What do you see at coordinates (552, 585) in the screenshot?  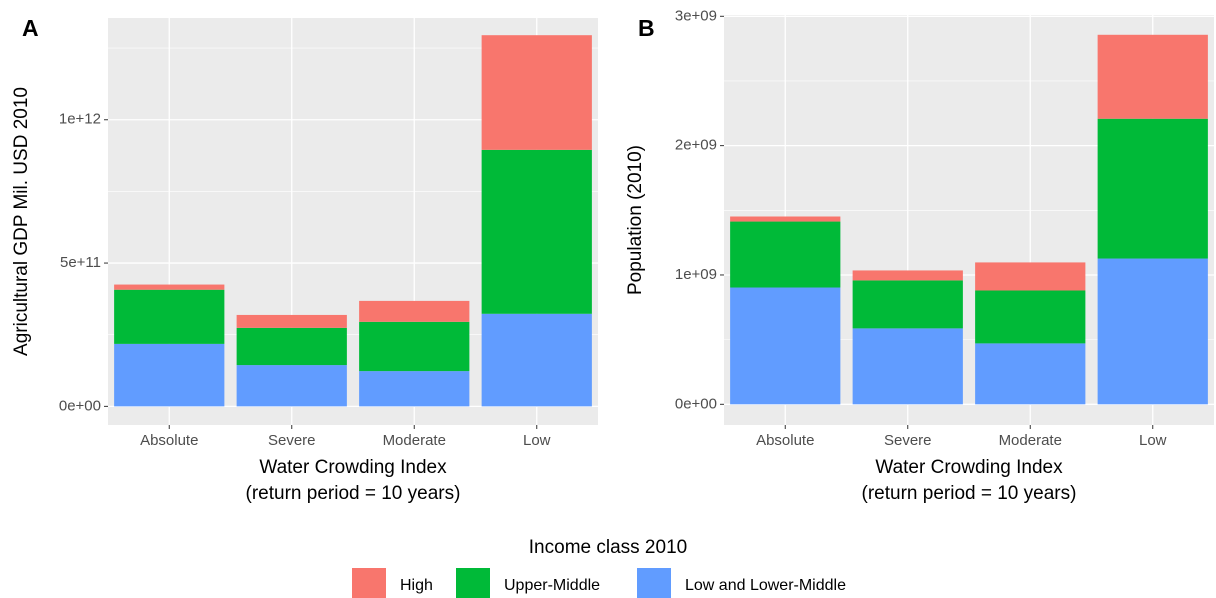 I see `legend-label: Upper-Middle` at bounding box center [552, 585].